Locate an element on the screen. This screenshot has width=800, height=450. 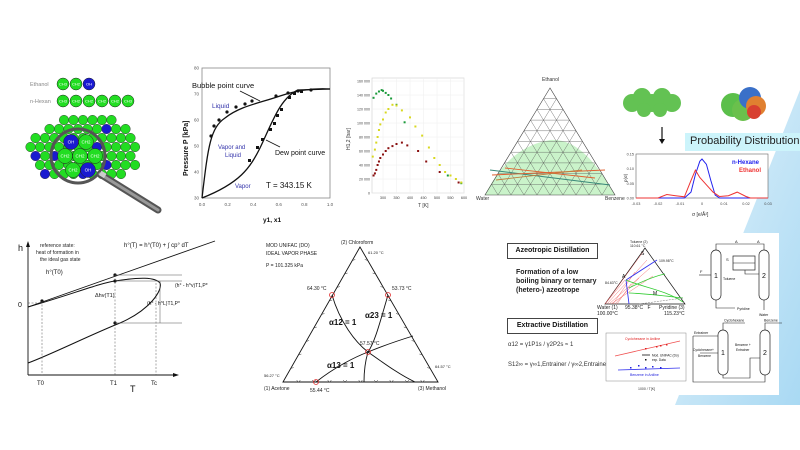
feed-label-2: Benzene is located at coordinates (704, 356).